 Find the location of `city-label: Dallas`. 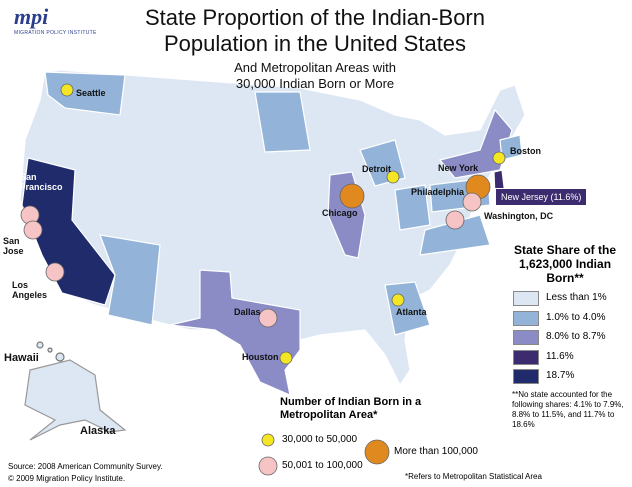

city-label: Dallas is located at coordinates (247, 312).